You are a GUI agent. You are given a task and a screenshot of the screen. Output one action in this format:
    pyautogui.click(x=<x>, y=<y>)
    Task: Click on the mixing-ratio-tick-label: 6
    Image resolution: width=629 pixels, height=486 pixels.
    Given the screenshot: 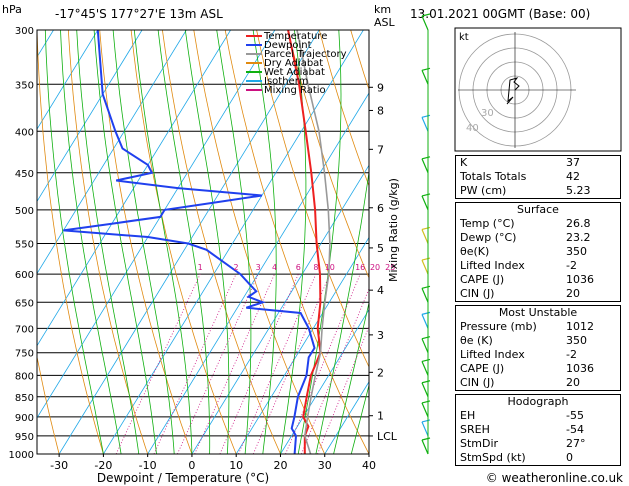 What is the action you would take?
    pyautogui.click(x=298, y=267)
    